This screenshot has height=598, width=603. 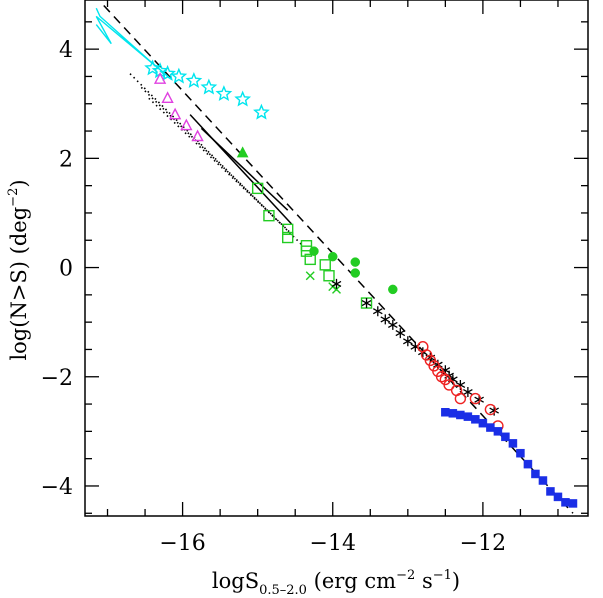 What do you see at coordinates (66, 159) in the screenshot?
I see `y-tick-label: 2` at bounding box center [66, 159].